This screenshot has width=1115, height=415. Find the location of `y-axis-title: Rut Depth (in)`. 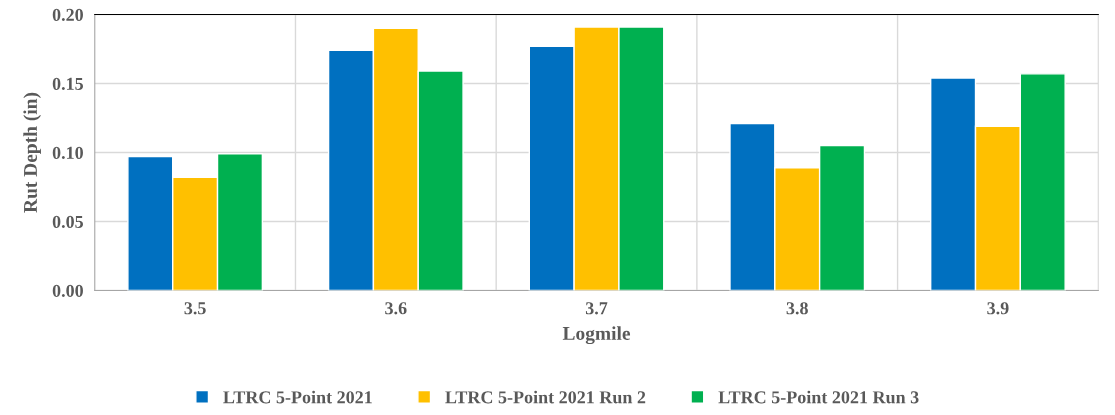

y-axis-title: Rut Depth (in) is located at coordinates (32, 152).